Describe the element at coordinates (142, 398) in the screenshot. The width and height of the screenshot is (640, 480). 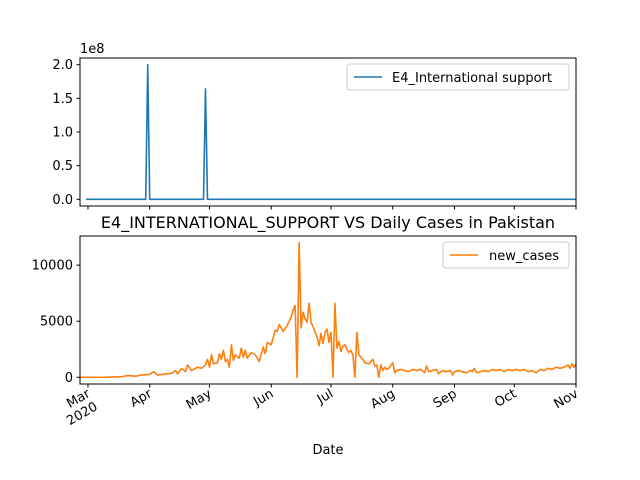
I see `x-tick-label: Apr` at that location.